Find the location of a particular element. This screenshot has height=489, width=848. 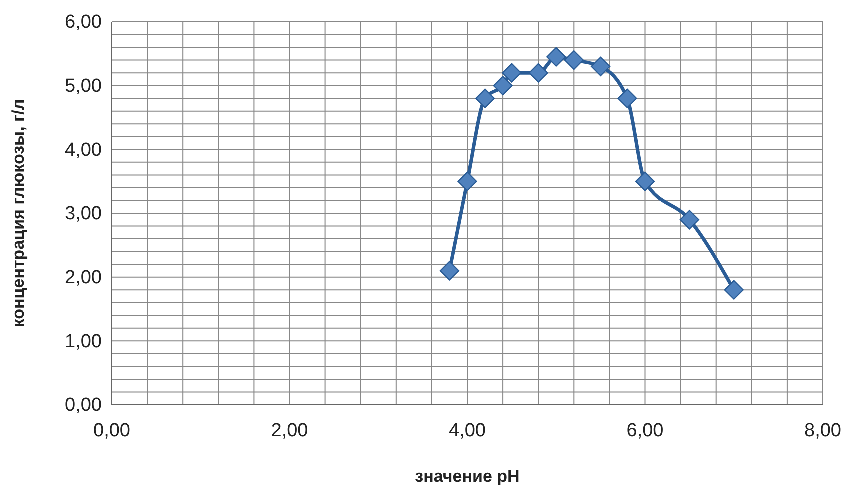

y-tick-label: 6,00 is located at coordinates (83, 23).